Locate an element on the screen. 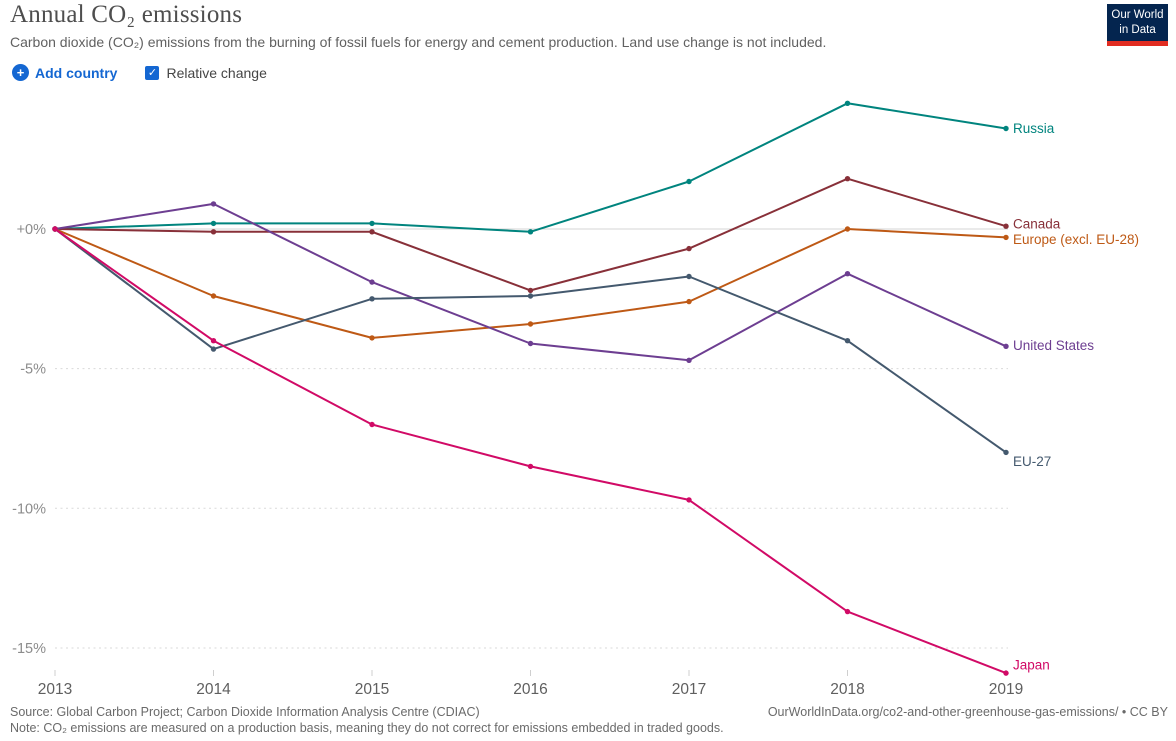 This screenshot has width=1176, height=741. page-title: Annual CO₂ emissions is located at coordinates (126, 14).